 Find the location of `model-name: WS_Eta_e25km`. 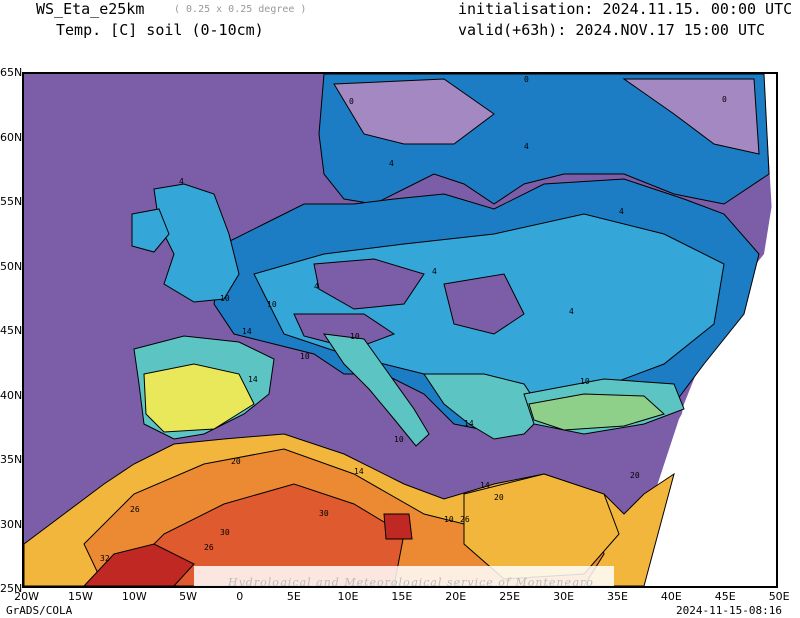

model-name: WS_Eta_e25km is located at coordinates (90, 9).